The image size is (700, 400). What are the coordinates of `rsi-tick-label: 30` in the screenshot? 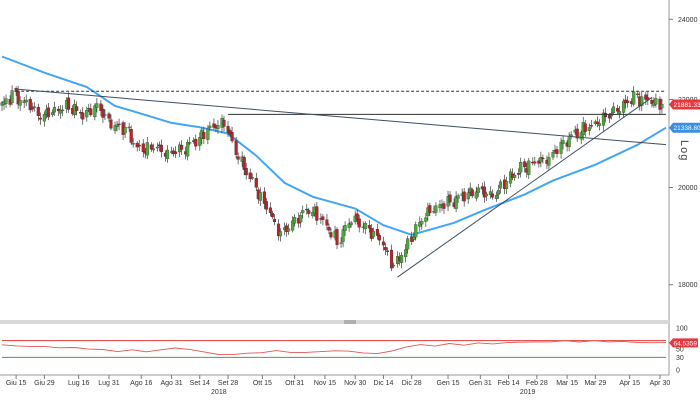 It's located at (680, 358).